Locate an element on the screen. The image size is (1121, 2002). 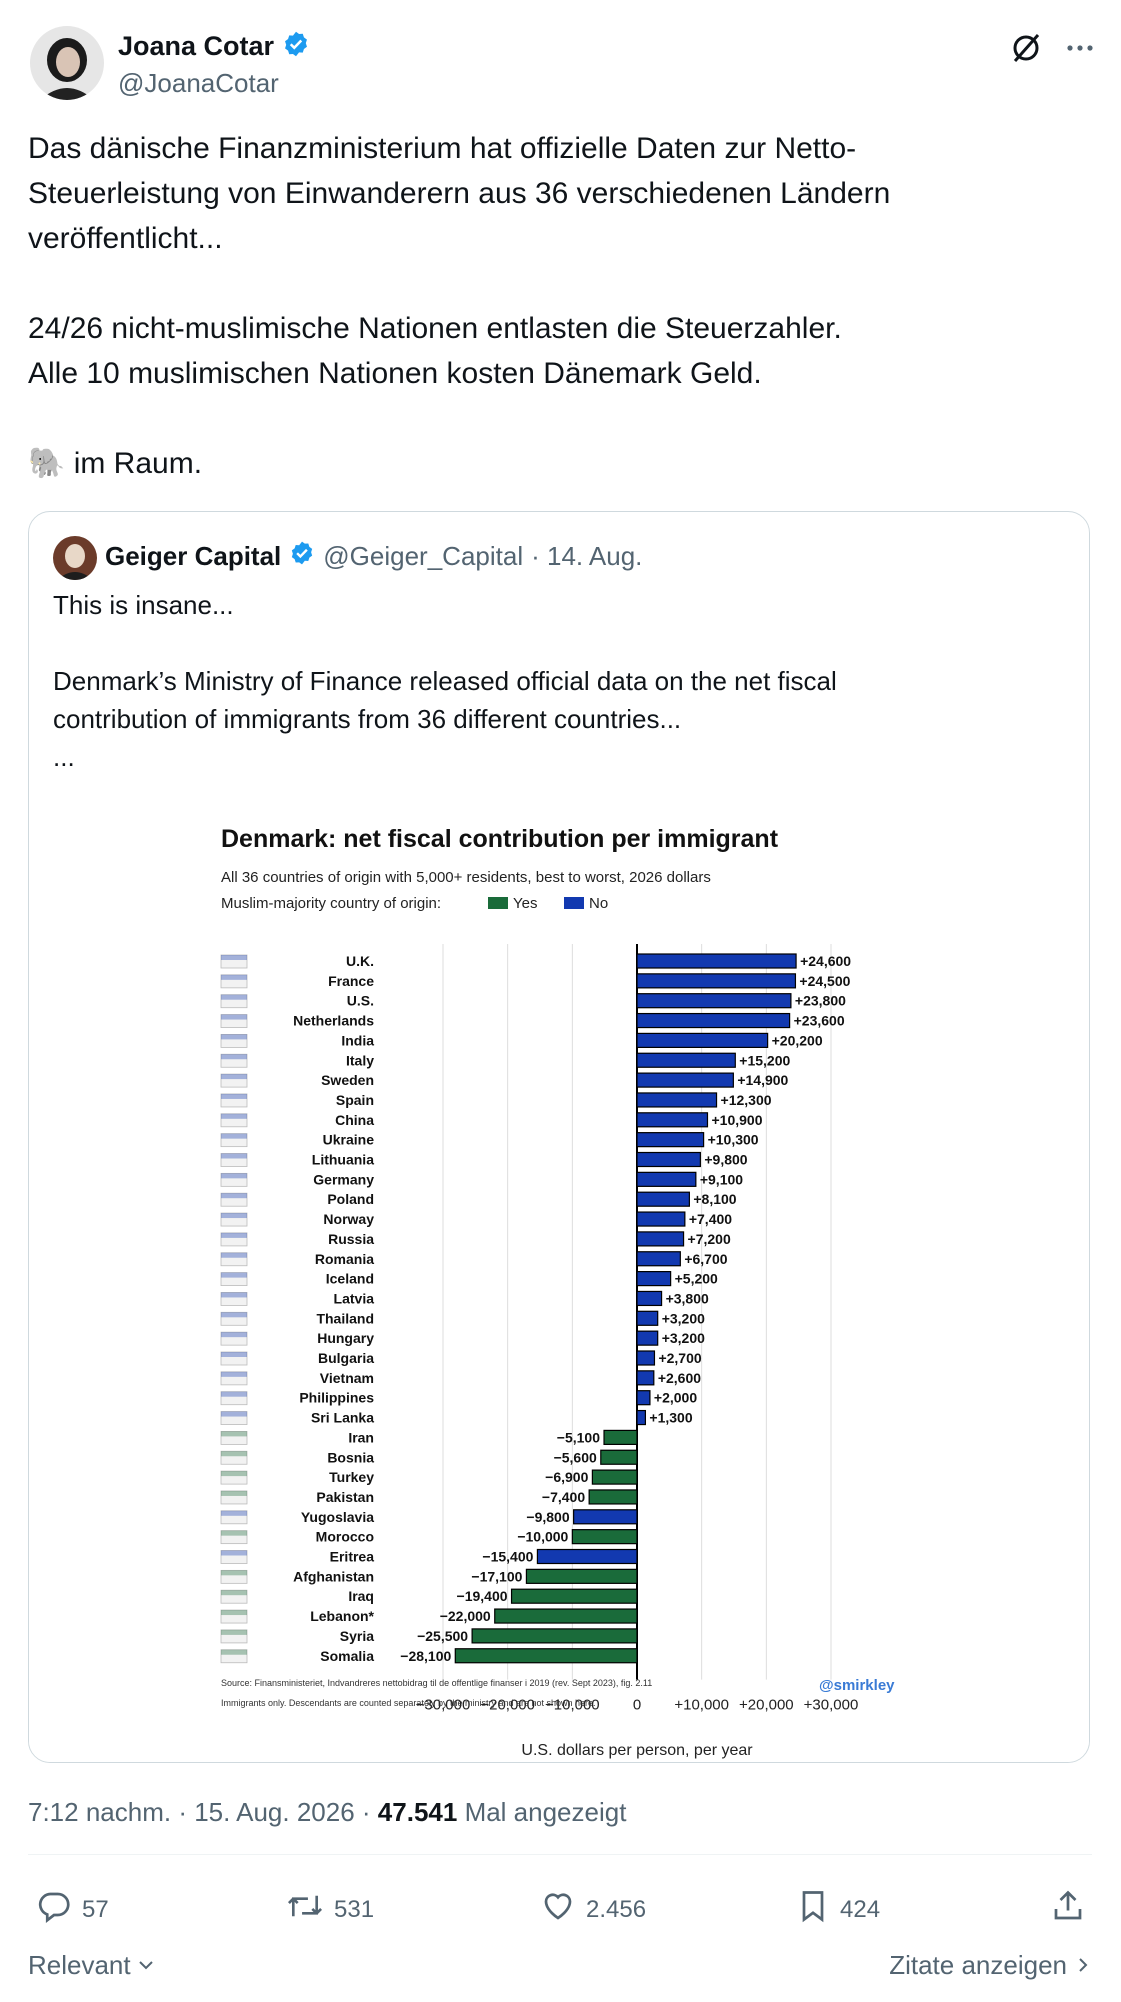
divider is located at coordinates (560, 1854).